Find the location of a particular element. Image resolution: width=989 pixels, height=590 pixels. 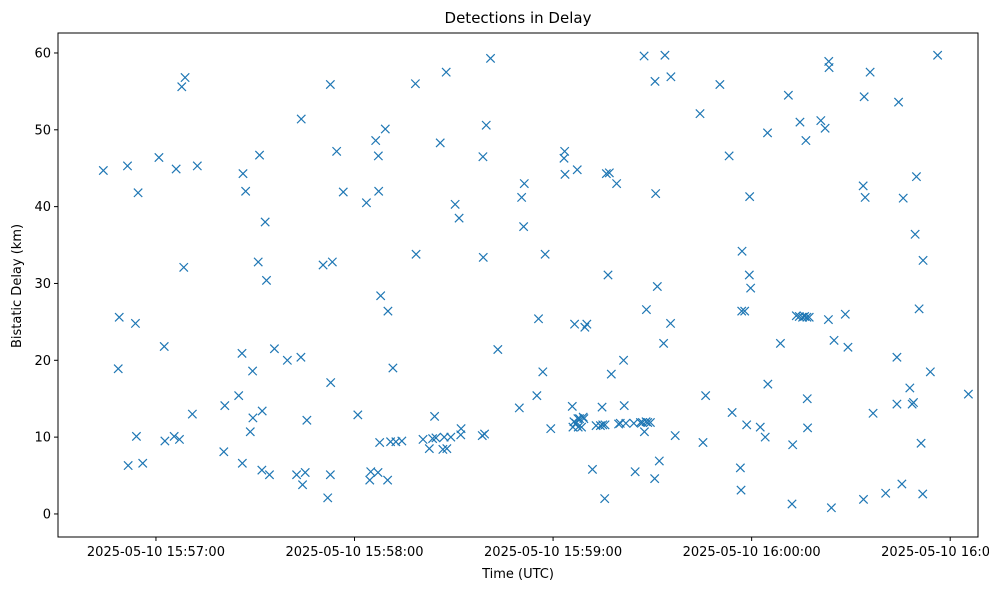

y-tick-label: 0 is located at coordinates (47, 514).